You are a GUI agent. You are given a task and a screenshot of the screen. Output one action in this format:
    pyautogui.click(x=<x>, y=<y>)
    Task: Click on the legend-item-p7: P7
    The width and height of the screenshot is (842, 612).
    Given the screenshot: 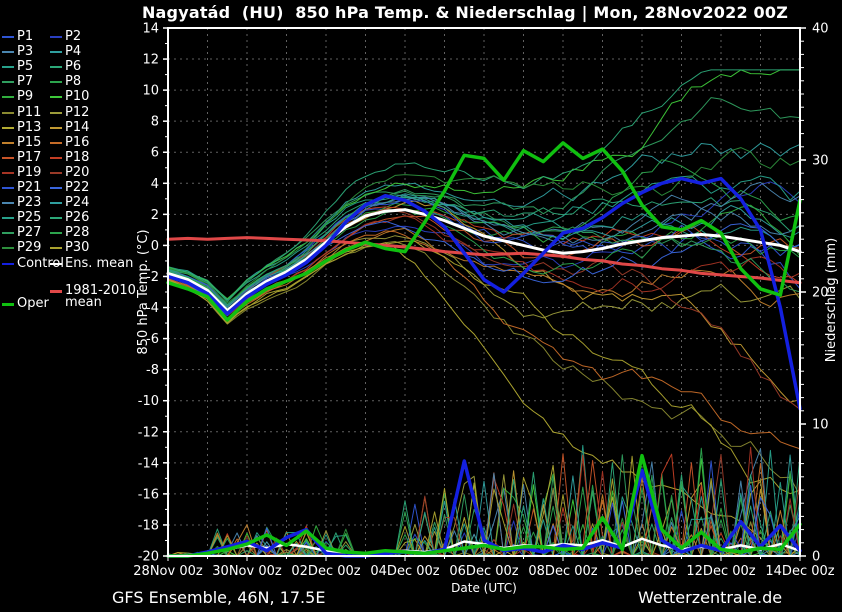 What is the action you would take?
    pyautogui.click(x=17, y=82)
    